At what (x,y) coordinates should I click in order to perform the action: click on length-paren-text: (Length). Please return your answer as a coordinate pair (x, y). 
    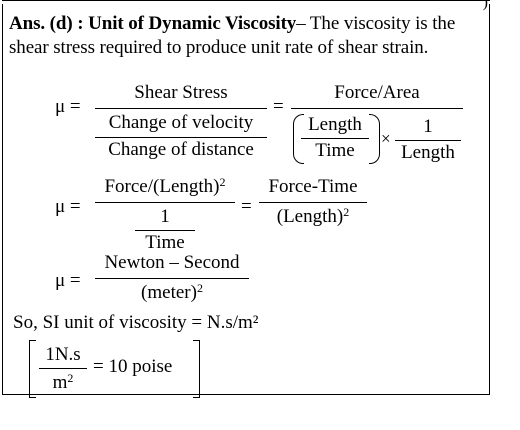
    Looking at the image, I should click on (310, 216).